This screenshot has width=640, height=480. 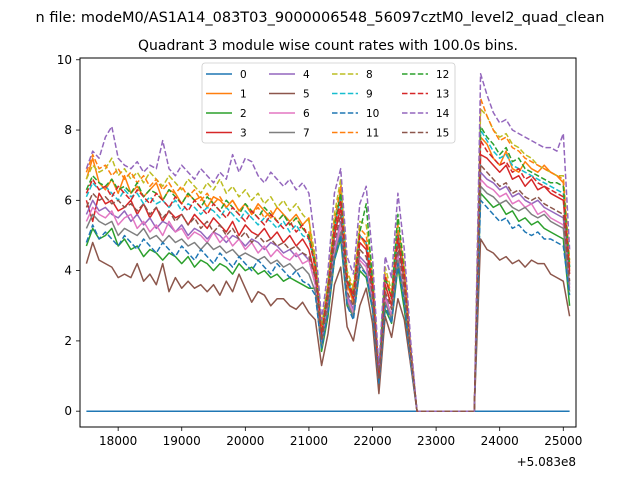 I want to click on legend-label-12: 12, so click(x=442, y=75).